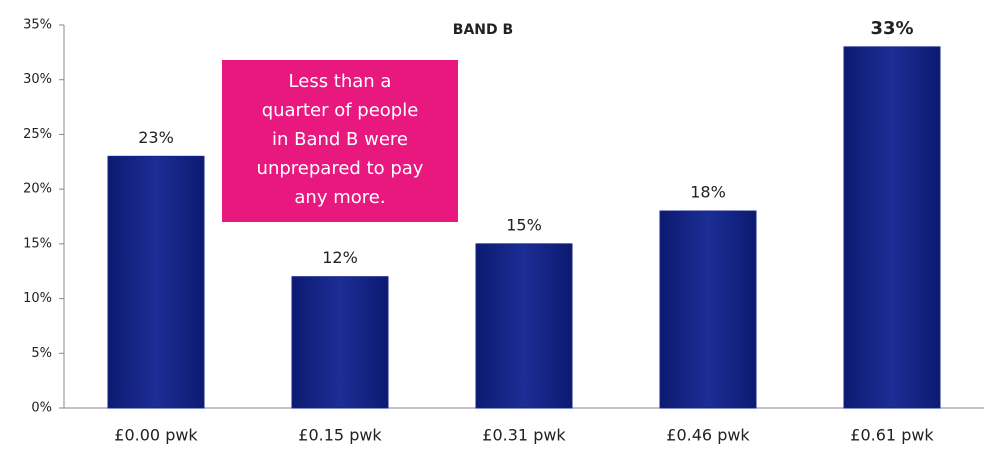 This screenshot has width=988, height=452. Describe the element at coordinates (41, 408) in the screenshot. I see `y-tick-label: 0%` at that location.